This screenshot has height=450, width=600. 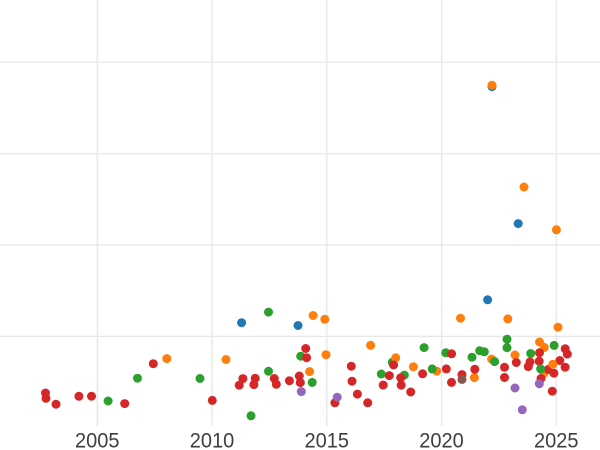 What do you see at coordinates (212, 439) in the screenshot?
I see `svg-text: 2010` at bounding box center [212, 439].